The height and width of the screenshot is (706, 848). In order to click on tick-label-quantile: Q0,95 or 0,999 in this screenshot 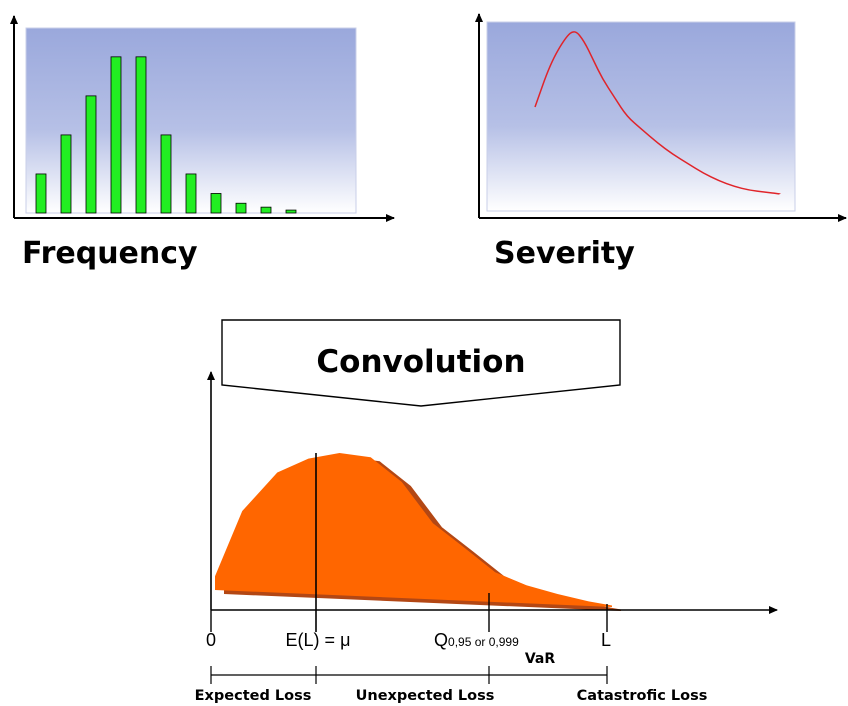, I will do `click(476, 640)`.